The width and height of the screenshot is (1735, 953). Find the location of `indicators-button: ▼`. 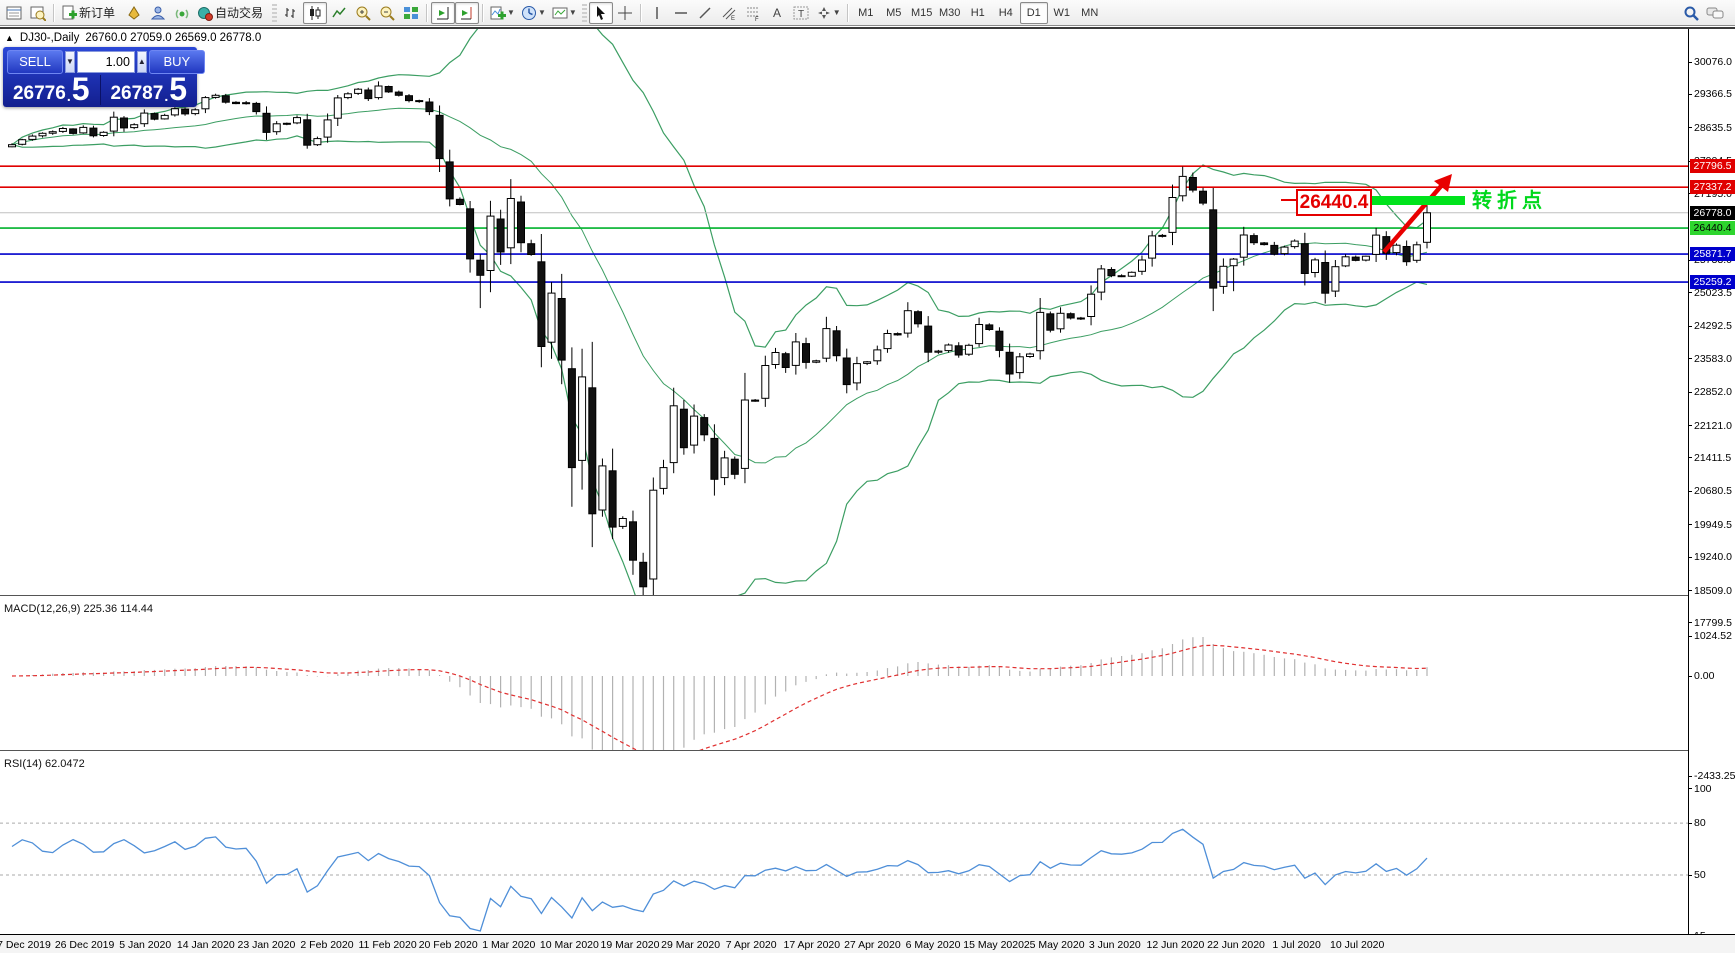

indicators-button: ▼ is located at coordinates (502, 13).